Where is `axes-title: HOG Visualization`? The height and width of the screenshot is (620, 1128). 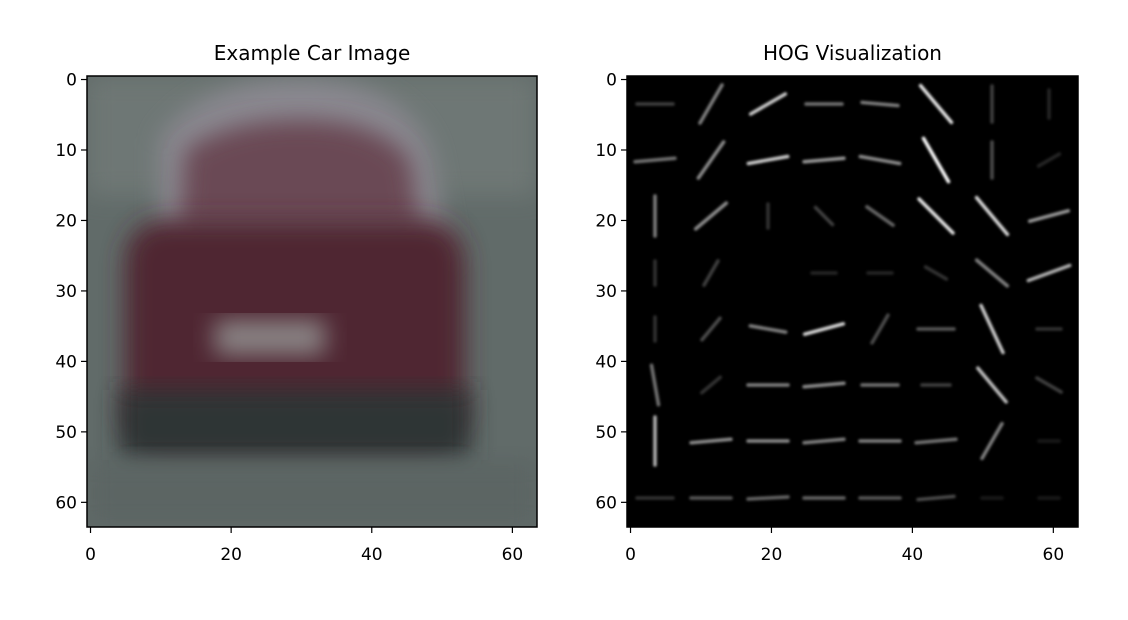
axes-title: HOG Visualization is located at coordinates (852, 53).